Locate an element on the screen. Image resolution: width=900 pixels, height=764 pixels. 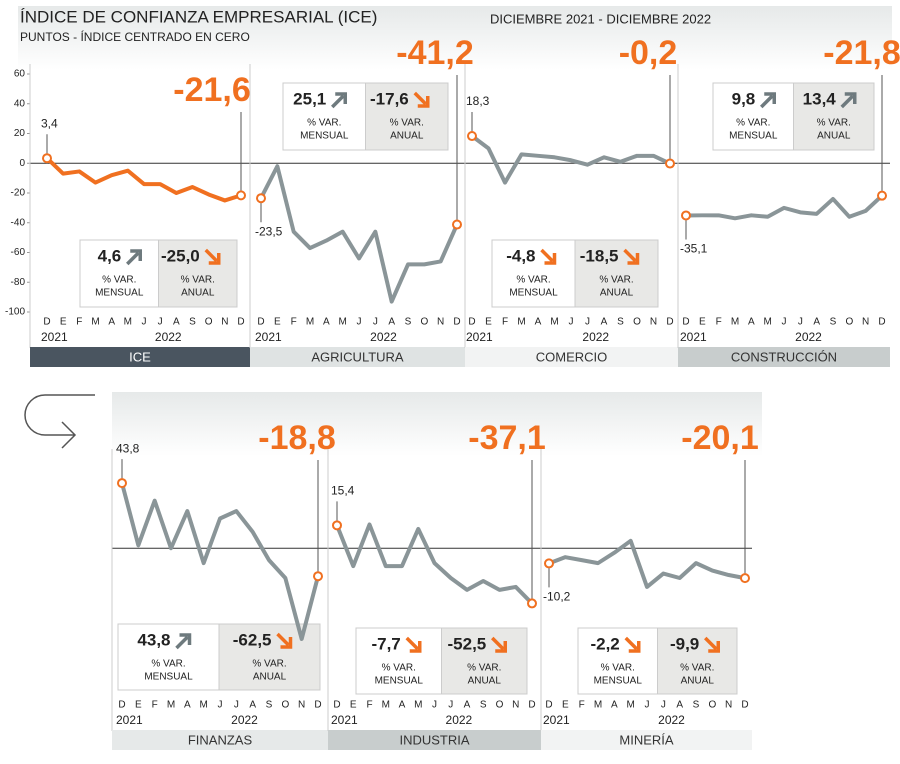
panel-label: FINANZAS is located at coordinates (220, 739).